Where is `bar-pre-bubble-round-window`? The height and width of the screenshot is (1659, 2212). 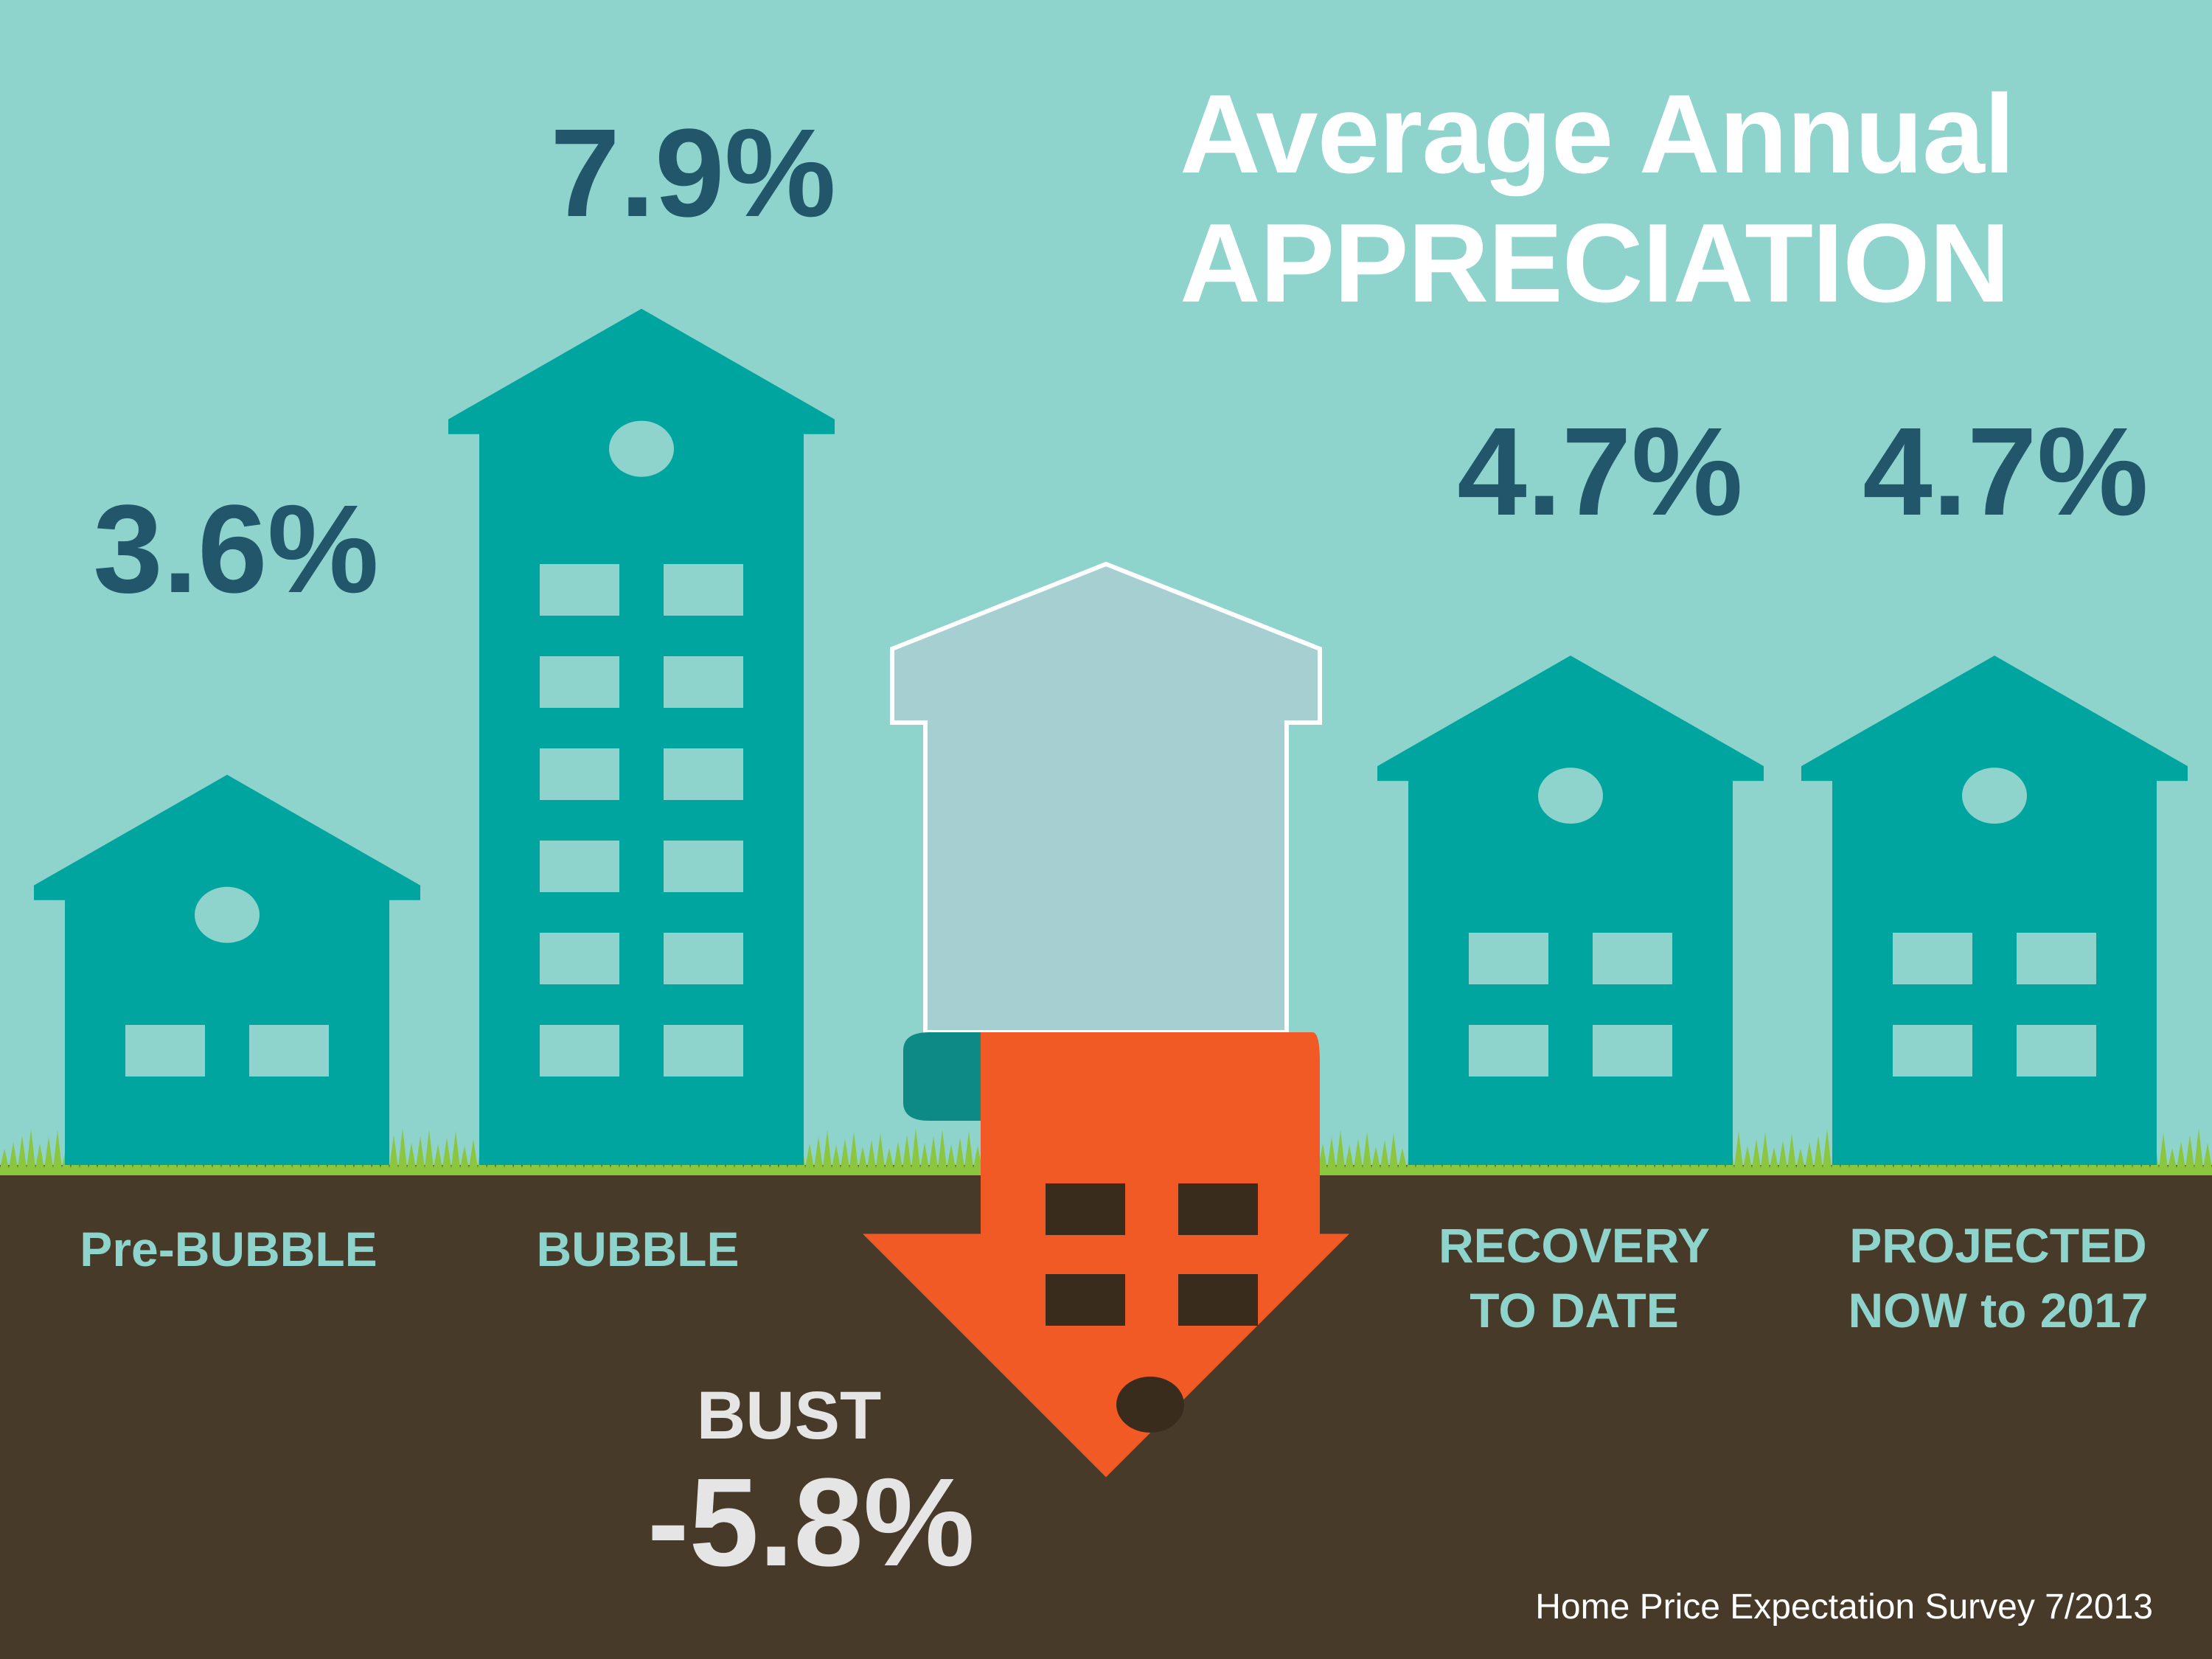 bar-pre-bubble-round-window is located at coordinates (227, 914).